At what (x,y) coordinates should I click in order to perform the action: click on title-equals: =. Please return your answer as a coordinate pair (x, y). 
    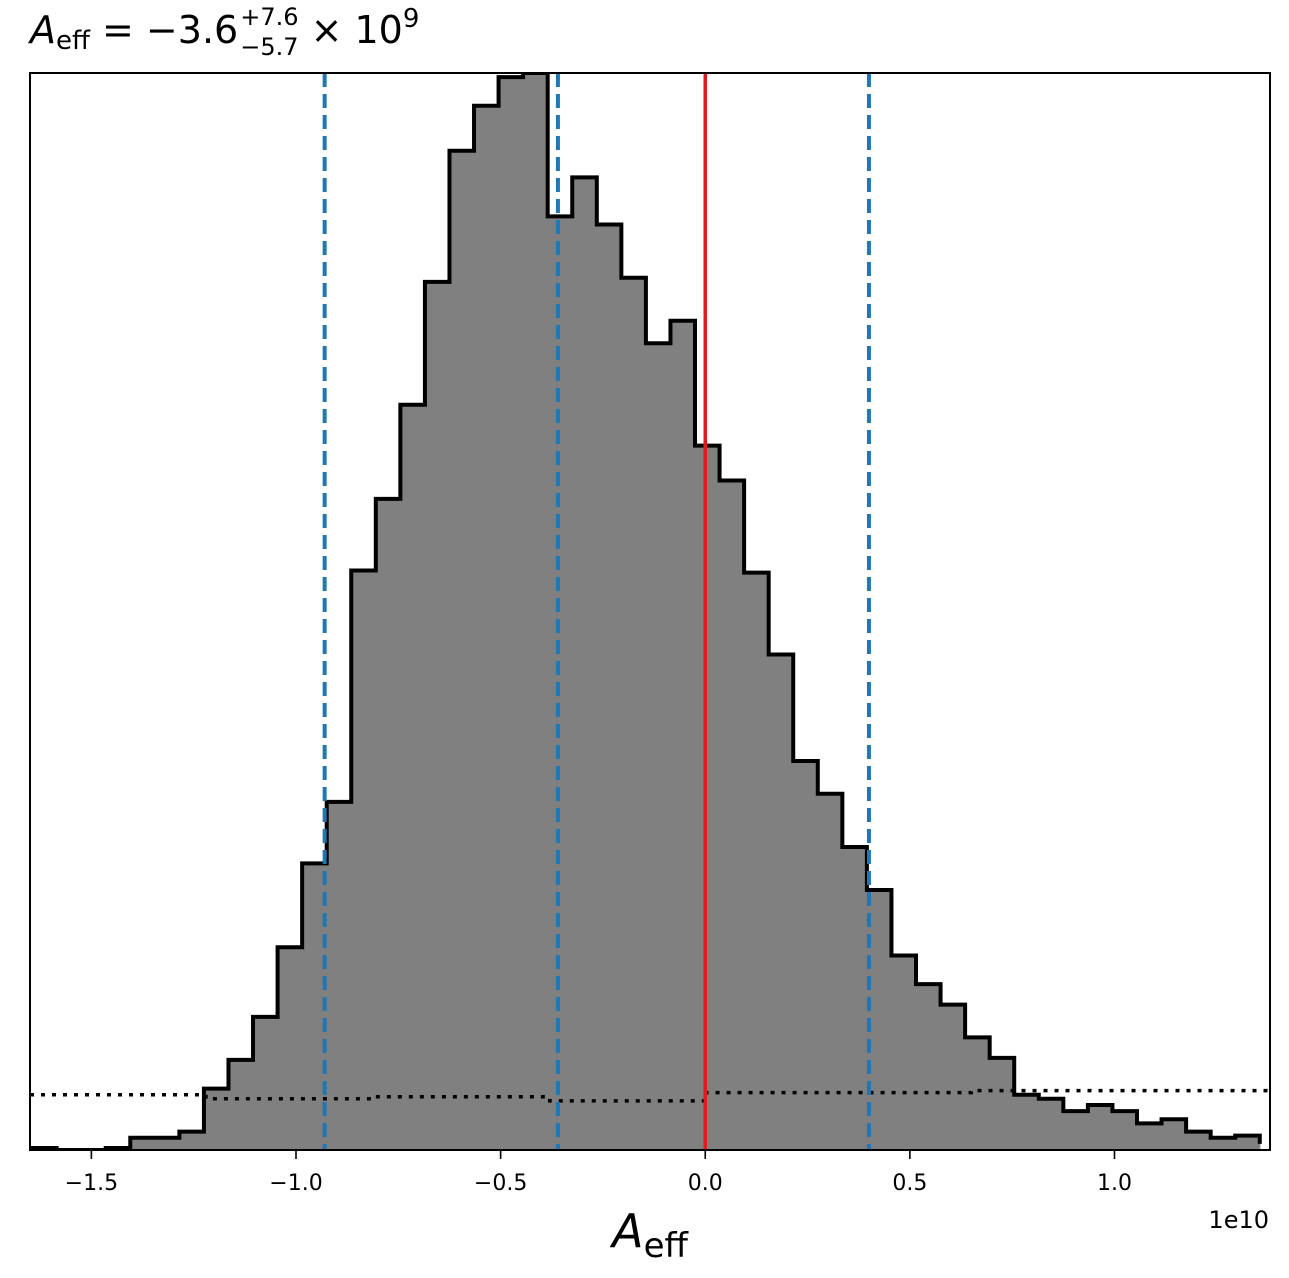
    Looking at the image, I should click on (117, 30).